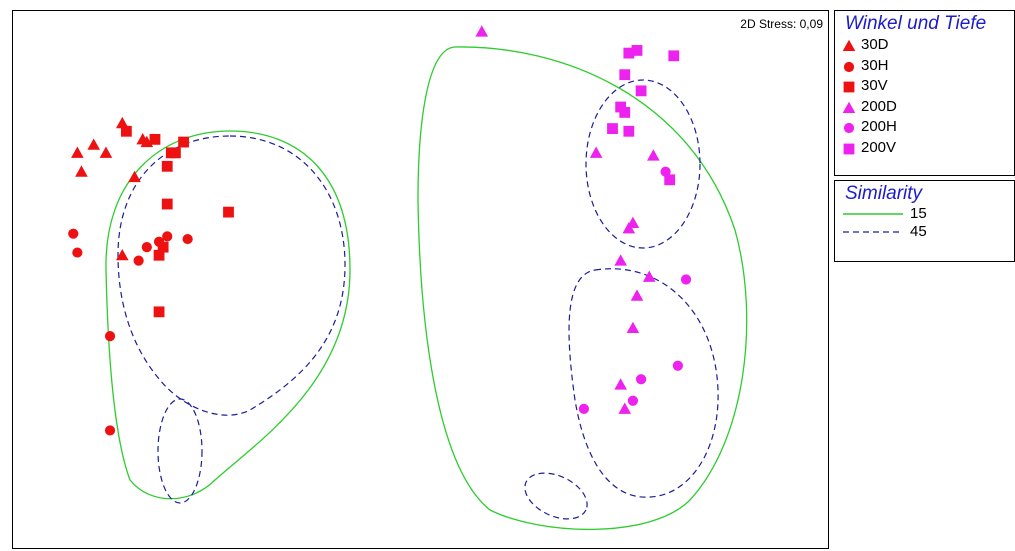  What do you see at coordinates (874, 85) in the screenshot?
I see `legend-label-30v: 30V` at bounding box center [874, 85].